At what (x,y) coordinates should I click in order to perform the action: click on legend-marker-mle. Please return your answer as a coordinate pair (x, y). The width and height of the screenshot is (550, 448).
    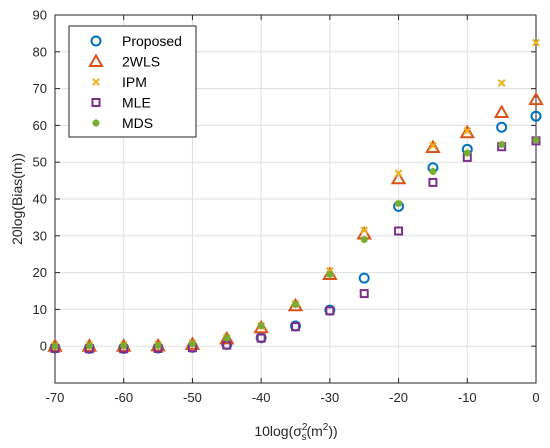
    Looking at the image, I should click on (96, 102).